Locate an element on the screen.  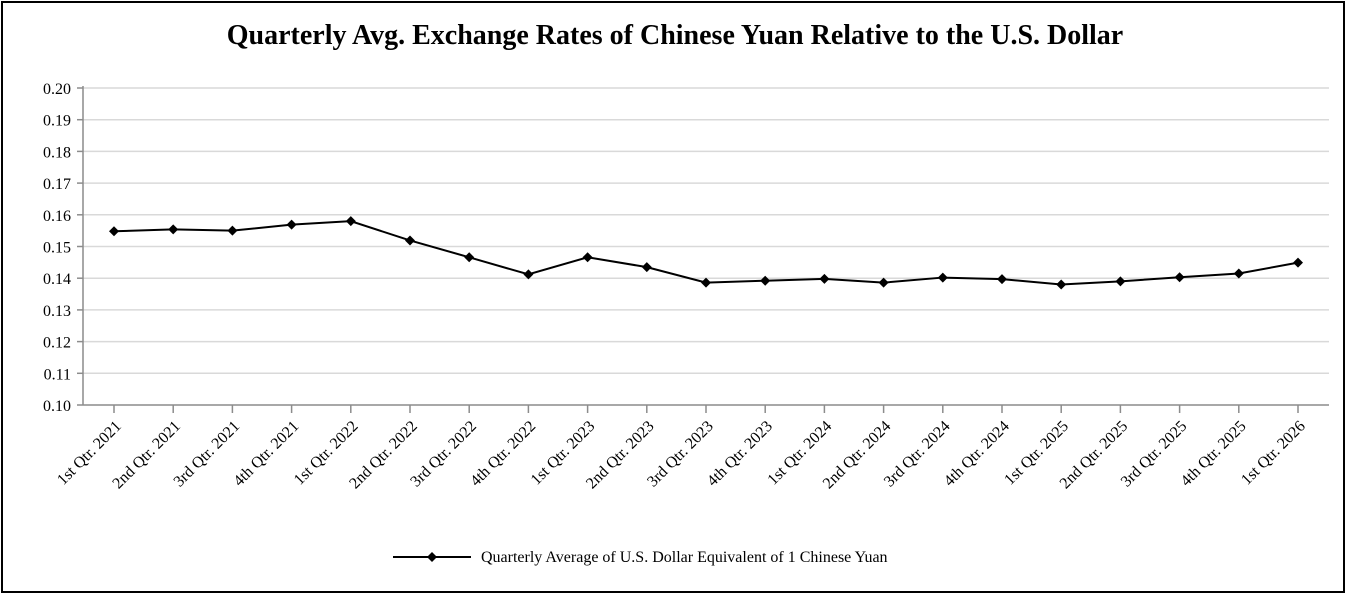
x-tick-label: 1st Qtr. 2026 is located at coordinates (1273, 453).